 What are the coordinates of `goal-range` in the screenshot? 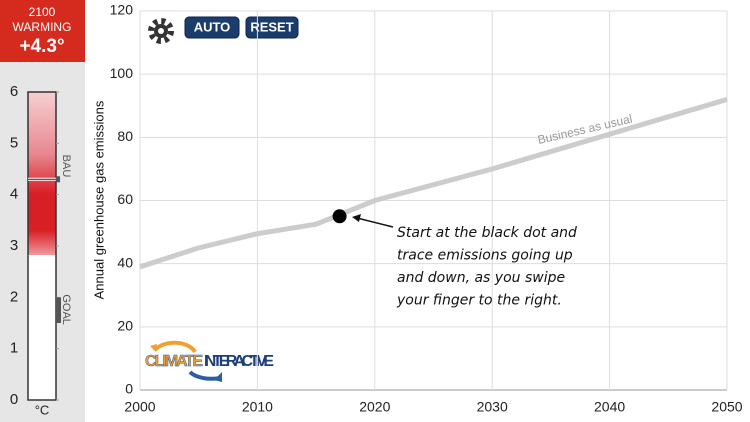 It's located at (58, 310).